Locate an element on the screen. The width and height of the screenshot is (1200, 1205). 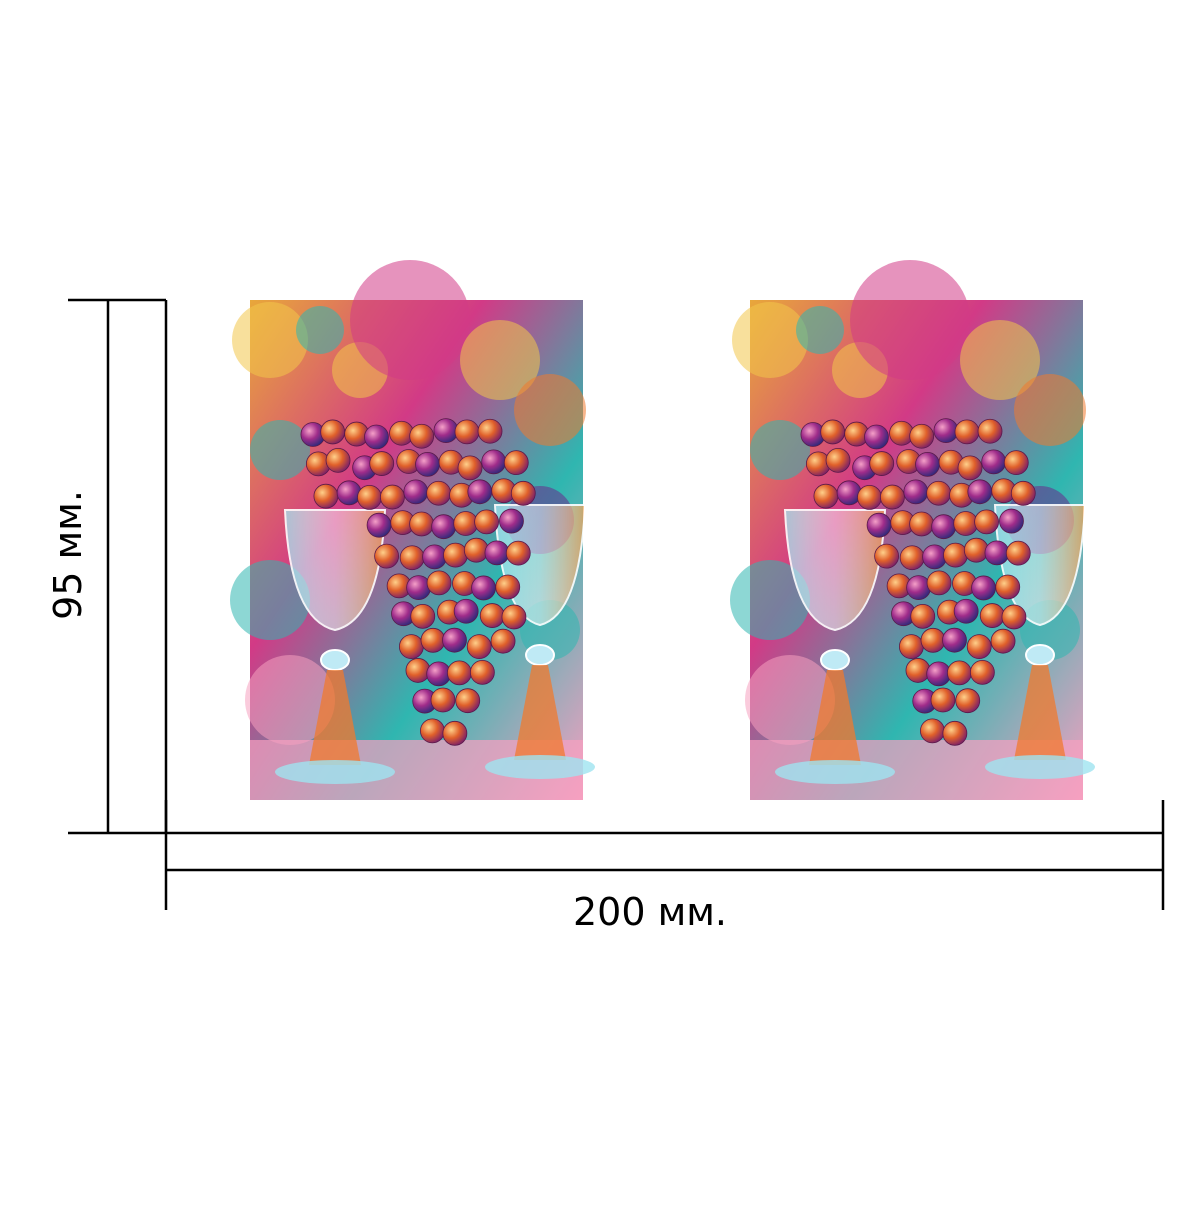
goblet-knot is located at coordinates (835, 660).